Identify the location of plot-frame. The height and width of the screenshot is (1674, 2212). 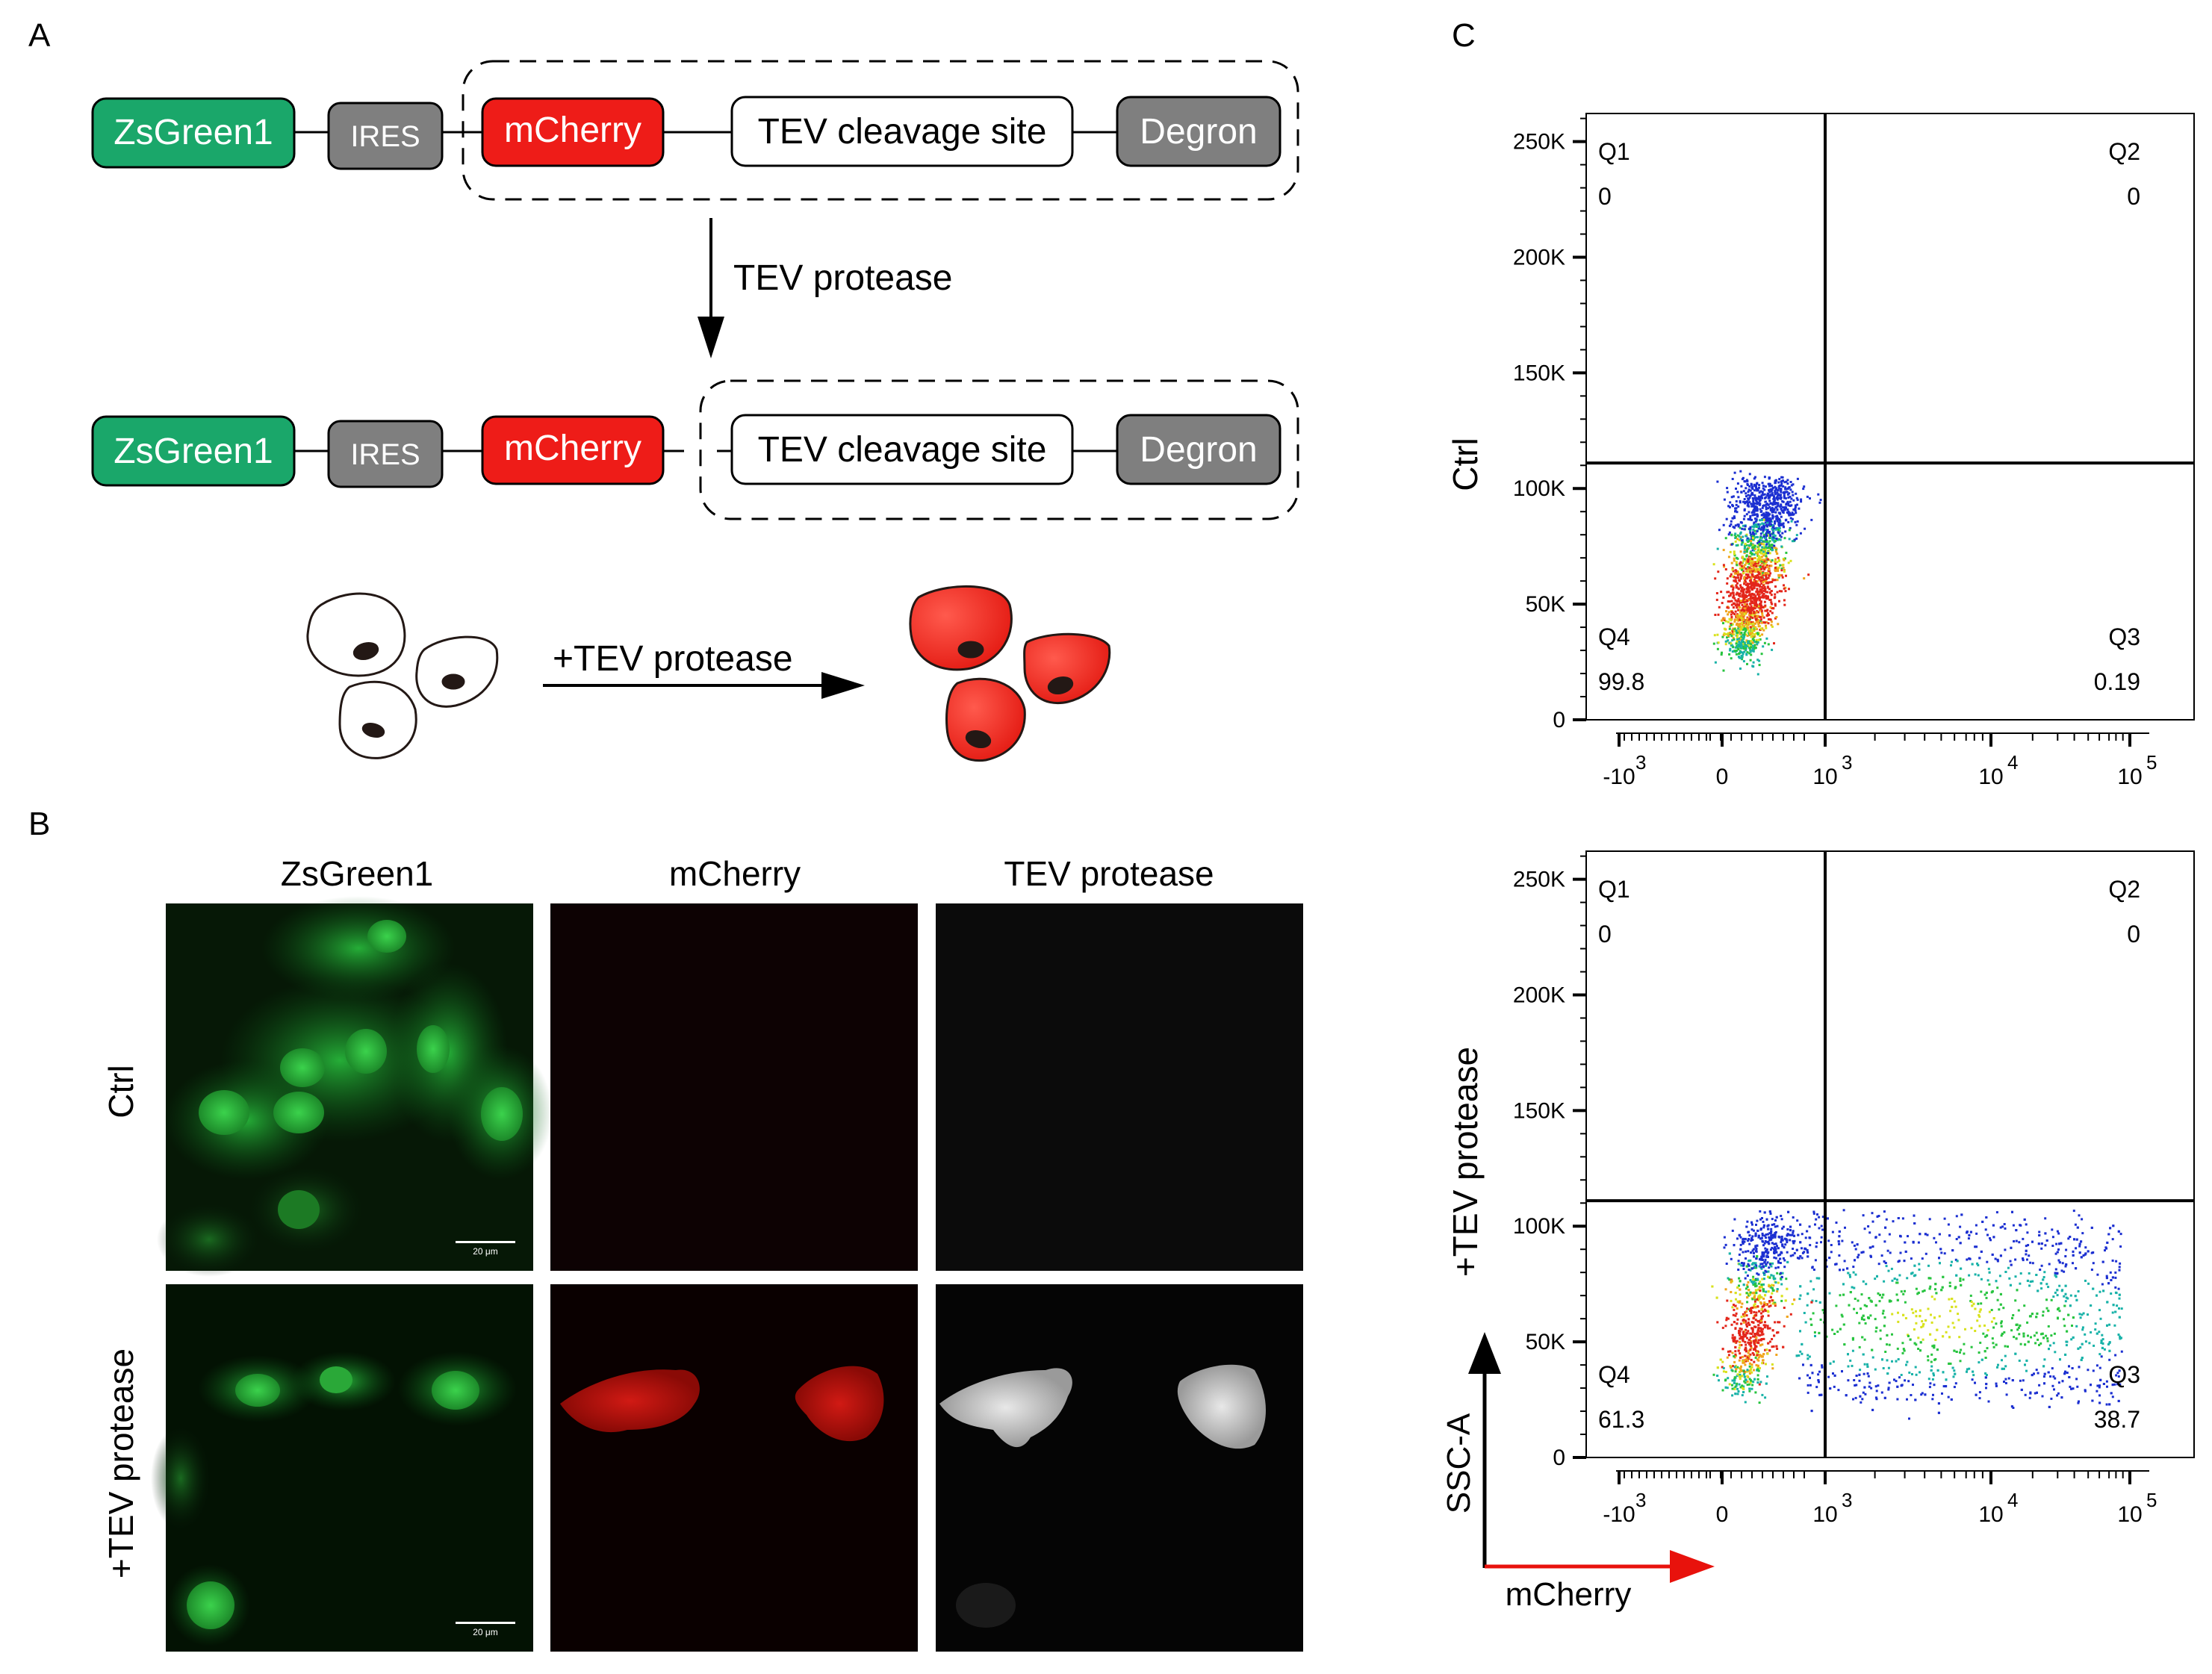
(1890, 1154).